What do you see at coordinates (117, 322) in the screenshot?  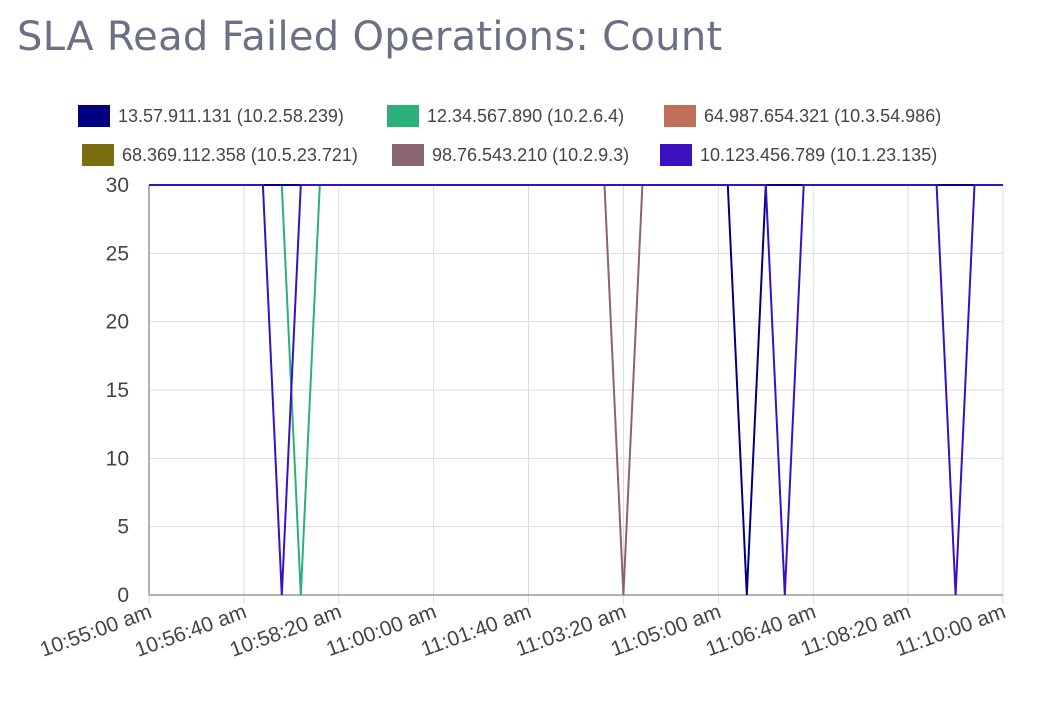 I see `y-tick-label: 20` at bounding box center [117, 322].